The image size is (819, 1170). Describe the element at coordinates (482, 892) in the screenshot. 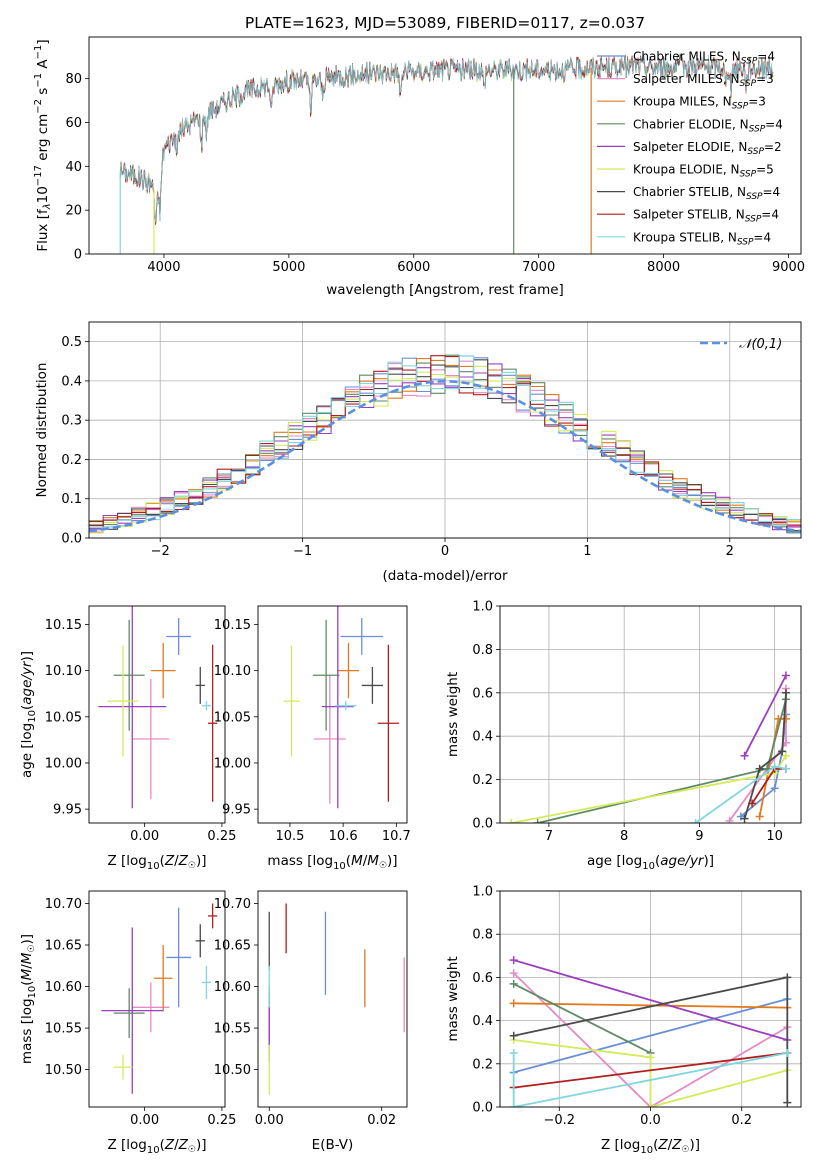

I see `z_weight-ytick-label: 1.0` at that location.